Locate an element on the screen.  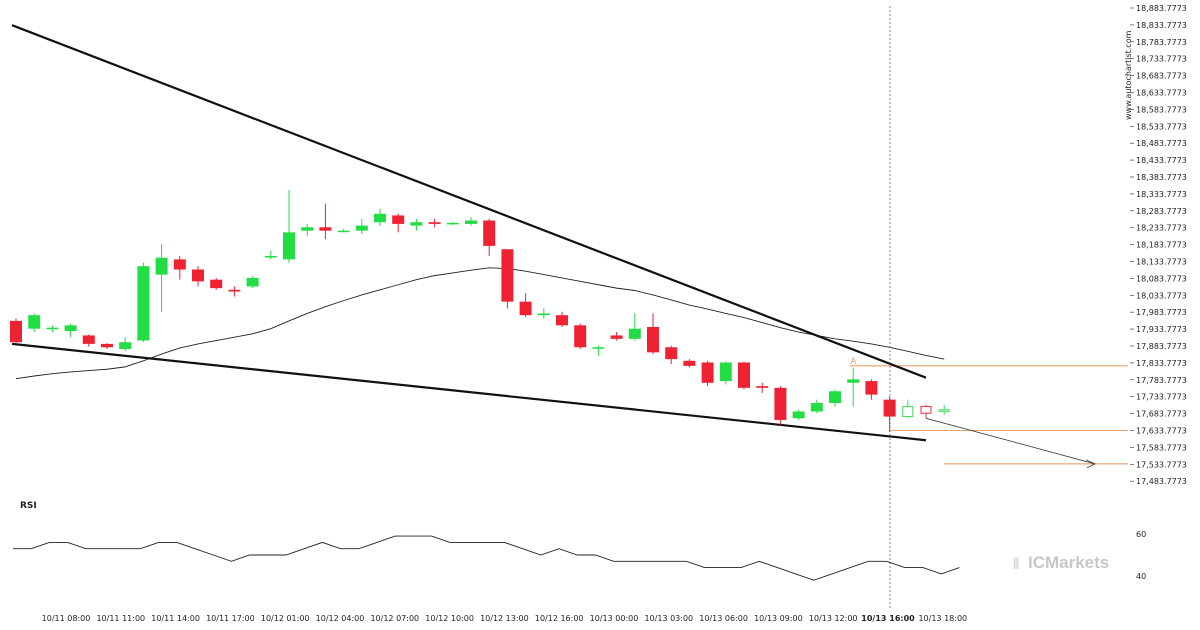
price-tick-label: 18,183.7773 is located at coordinates (1161, 245).